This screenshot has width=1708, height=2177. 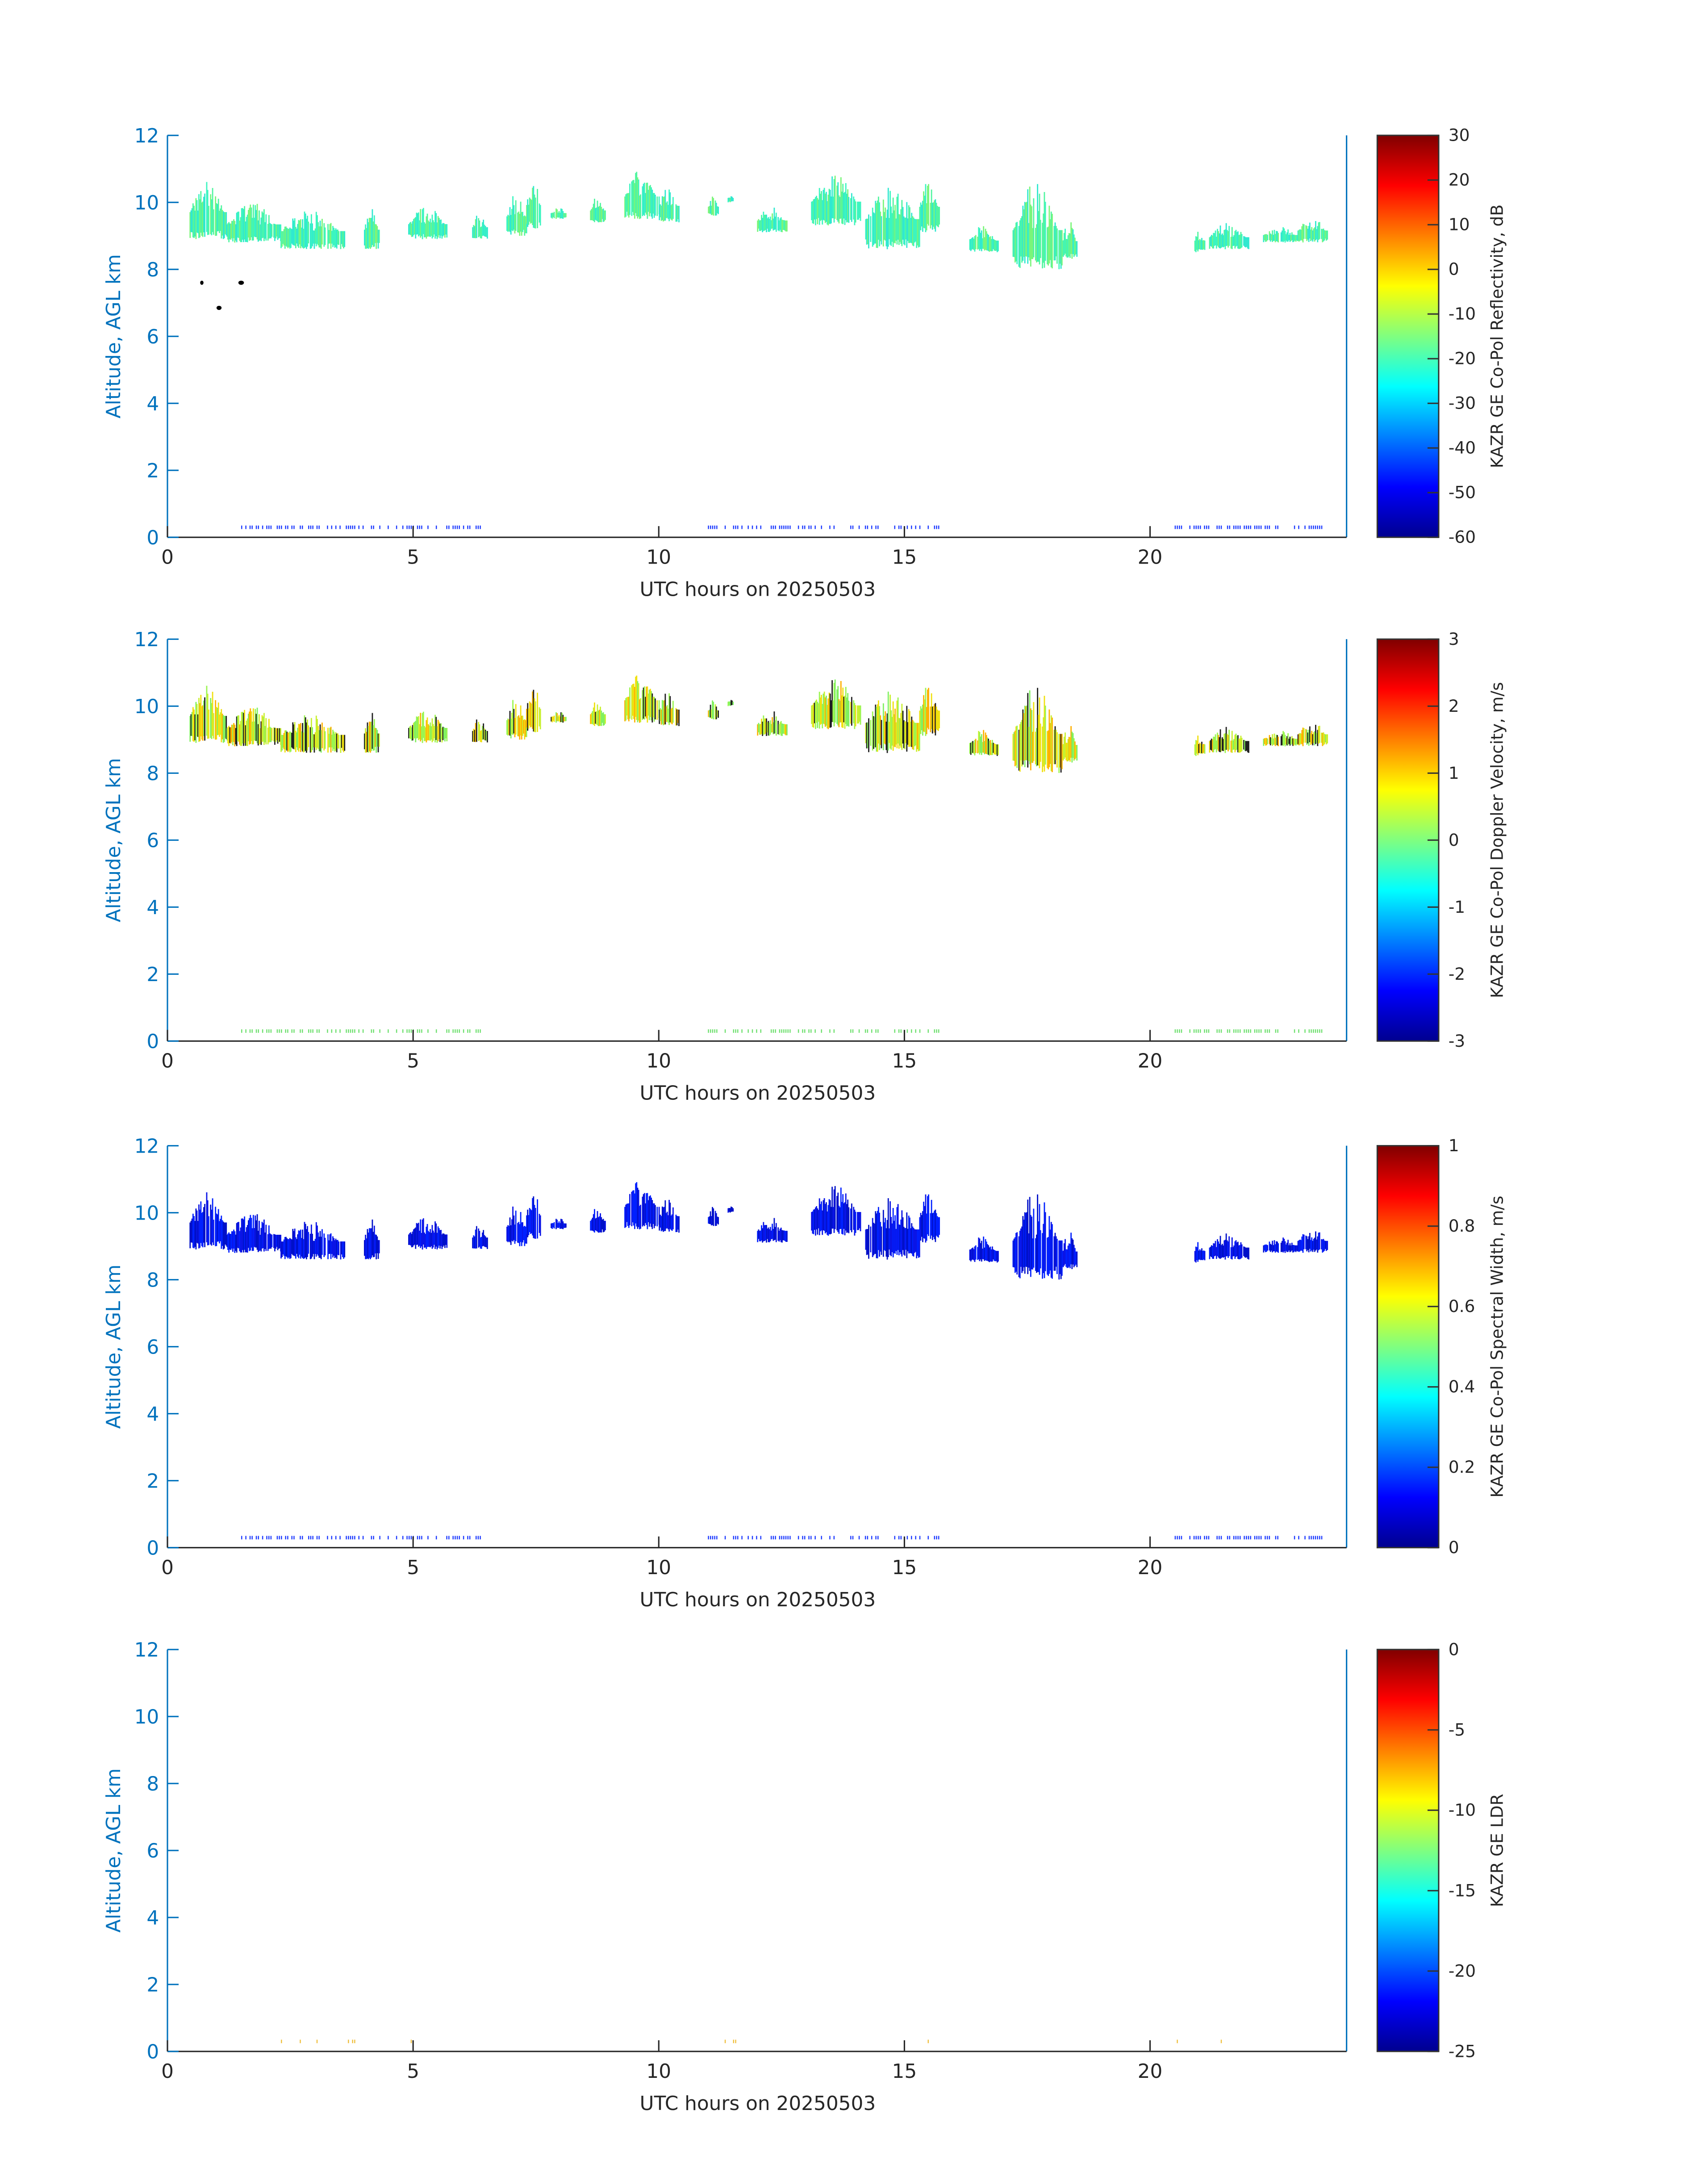 What do you see at coordinates (146, 706) in the screenshot?
I see `y-tick-label: 10` at bounding box center [146, 706].